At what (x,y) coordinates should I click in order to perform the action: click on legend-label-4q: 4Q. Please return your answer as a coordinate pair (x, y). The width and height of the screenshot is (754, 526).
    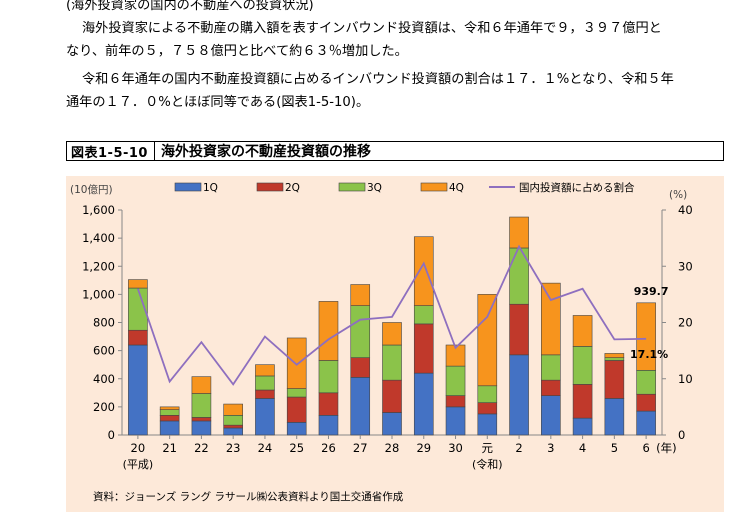
    Looking at the image, I should click on (456, 188).